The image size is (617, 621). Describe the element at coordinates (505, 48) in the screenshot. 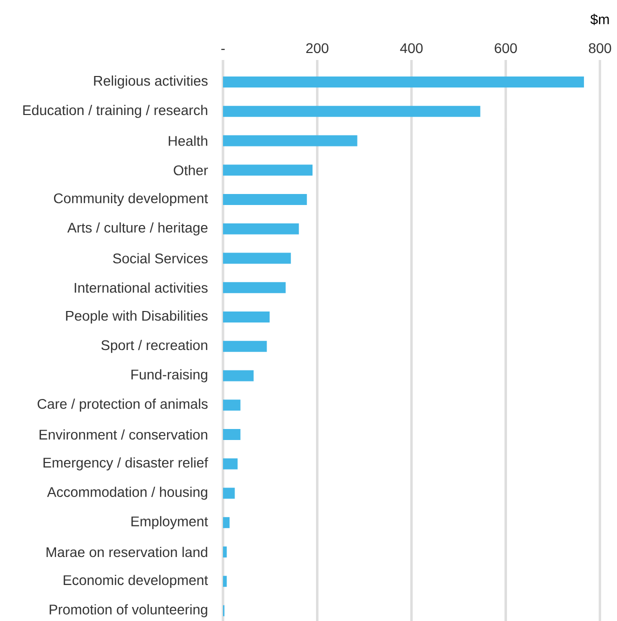

I see `x-tick-label: 600` at that location.